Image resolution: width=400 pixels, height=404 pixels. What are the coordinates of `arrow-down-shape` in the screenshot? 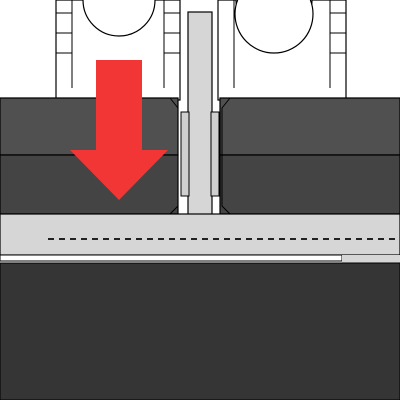 It's located at (119, 130).